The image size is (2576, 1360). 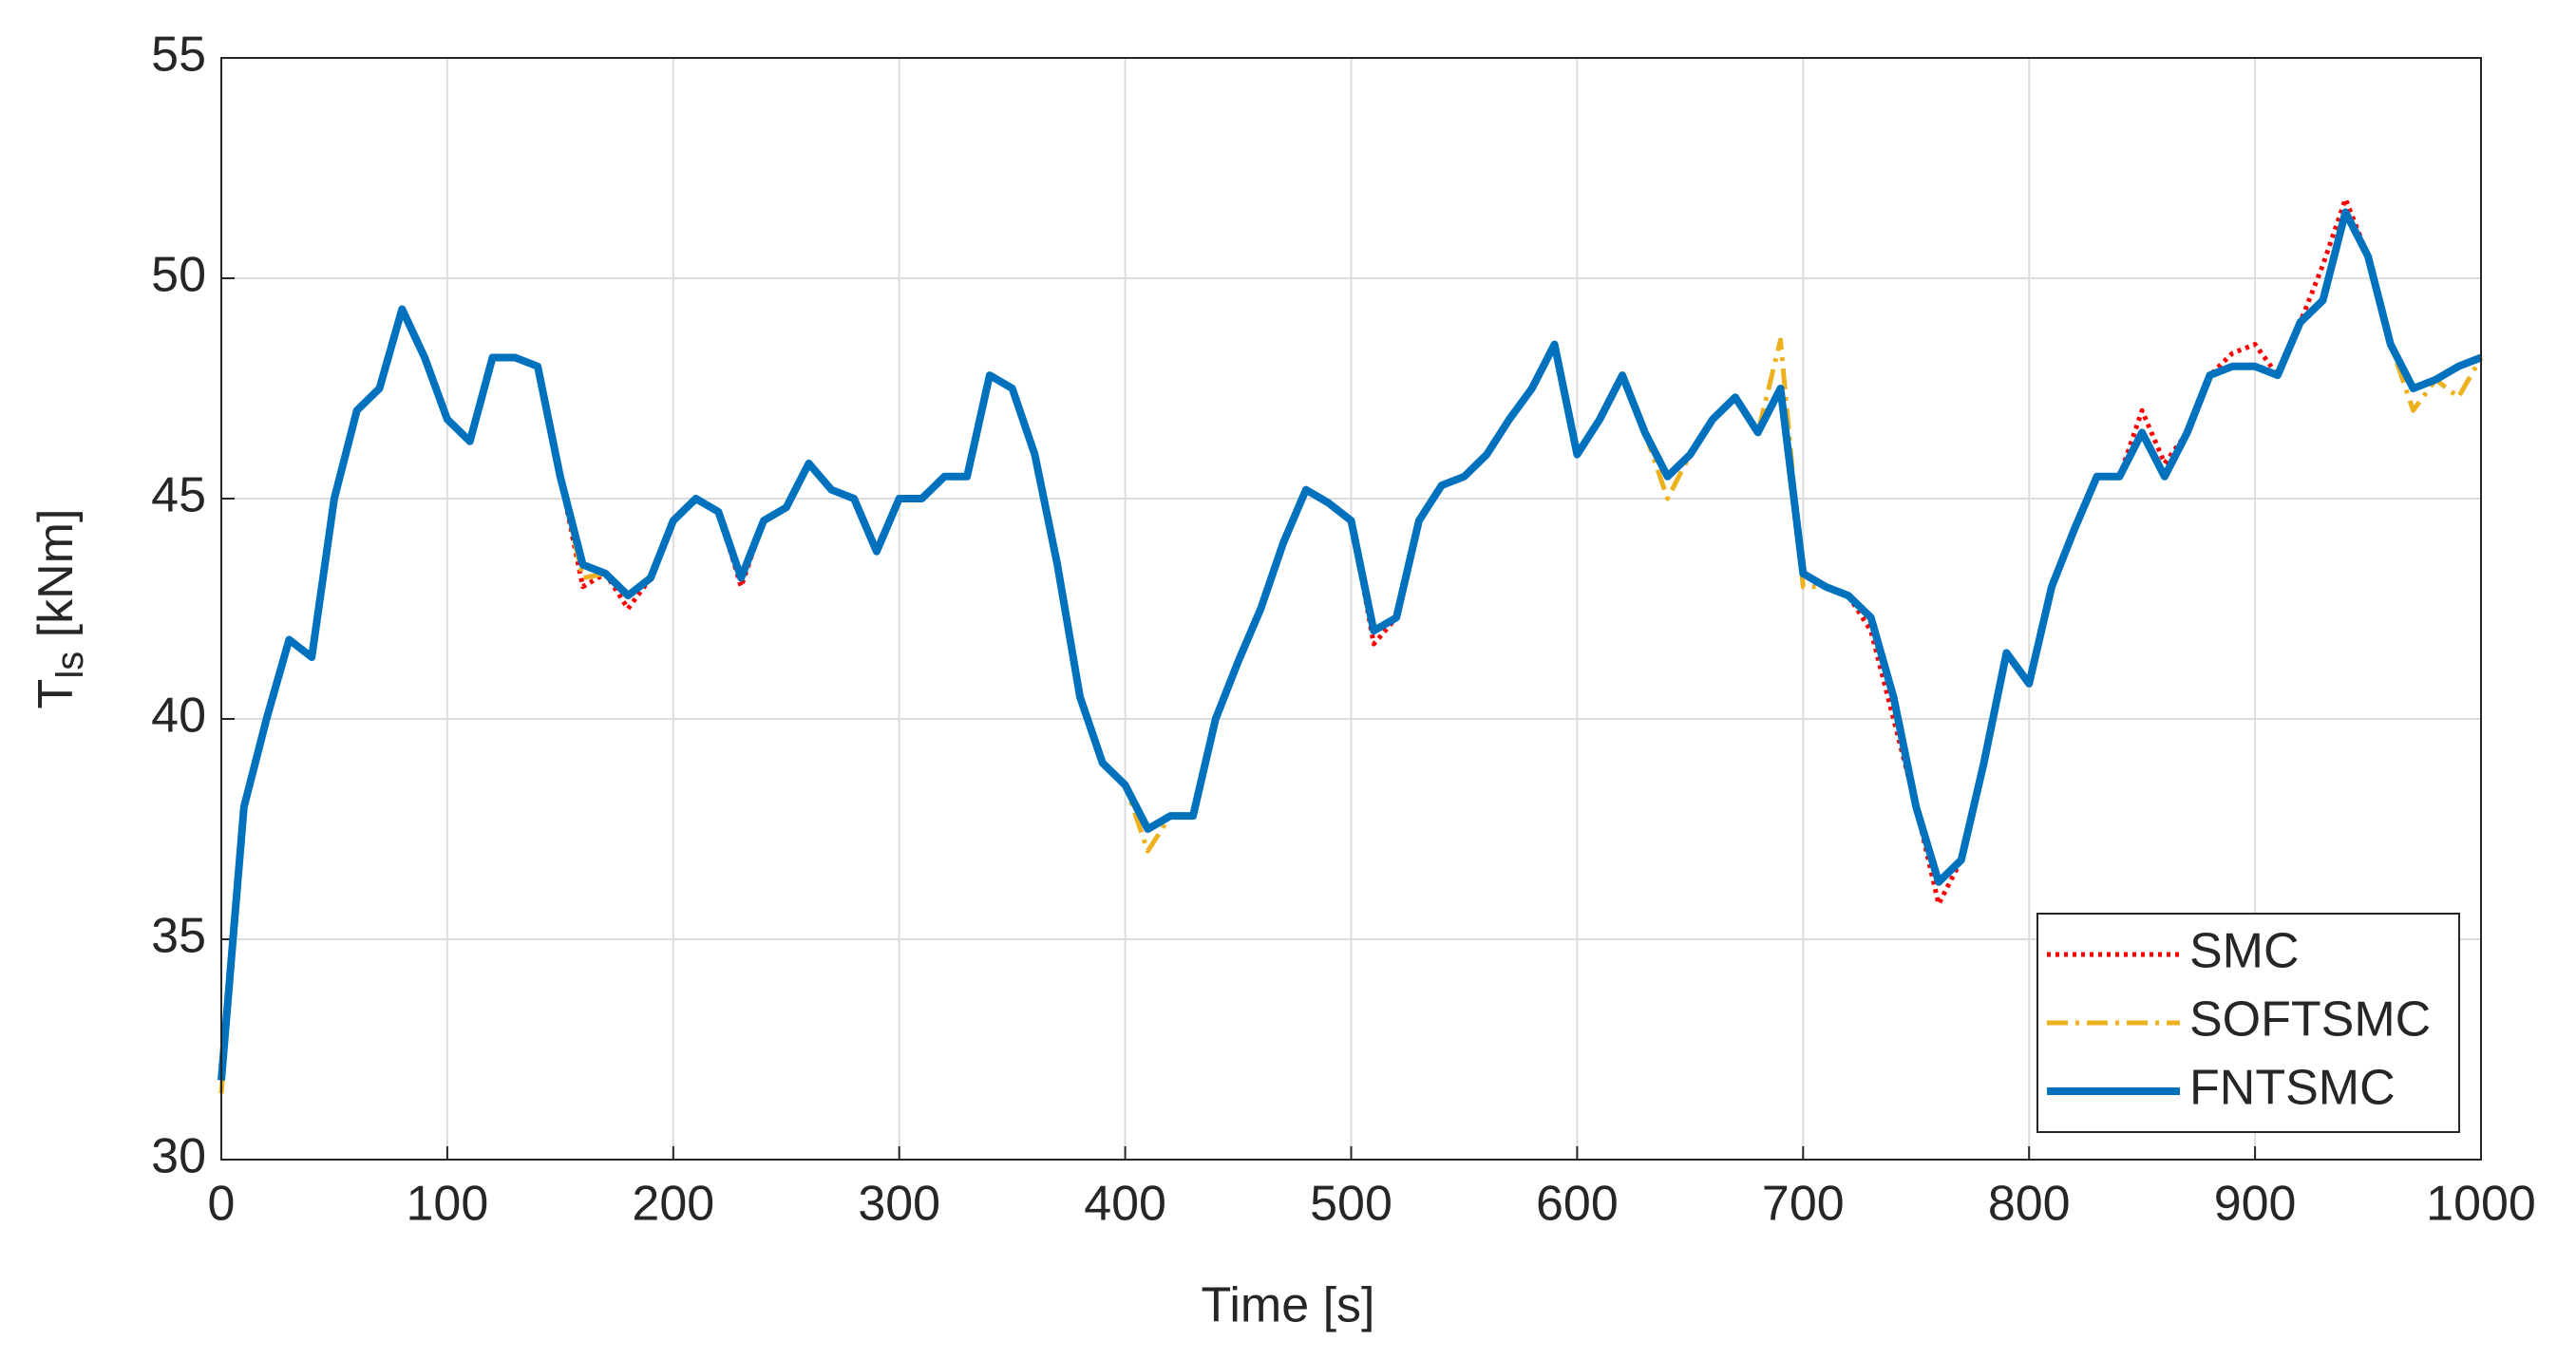 I want to click on legend-label: SMC, so click(x=2244, y=951).